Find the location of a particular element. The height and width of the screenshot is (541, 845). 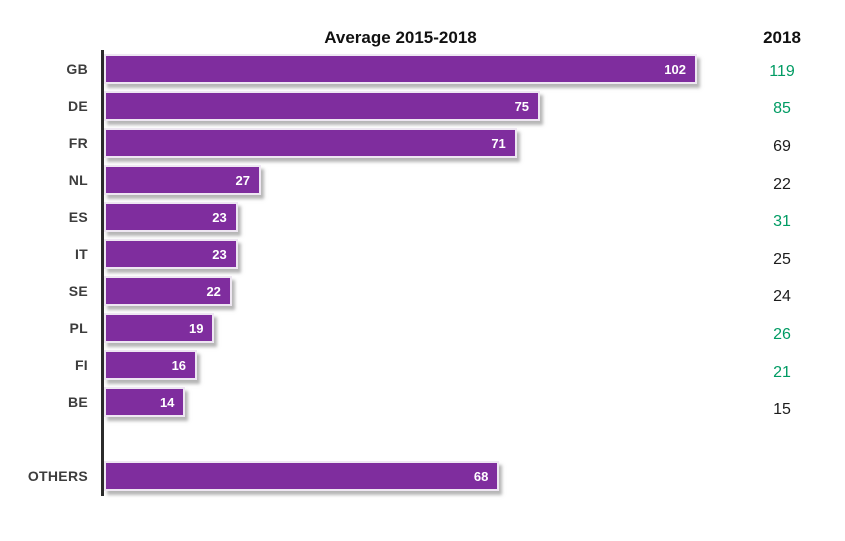

value-2018: 69 is located at coordinates (782, 146).